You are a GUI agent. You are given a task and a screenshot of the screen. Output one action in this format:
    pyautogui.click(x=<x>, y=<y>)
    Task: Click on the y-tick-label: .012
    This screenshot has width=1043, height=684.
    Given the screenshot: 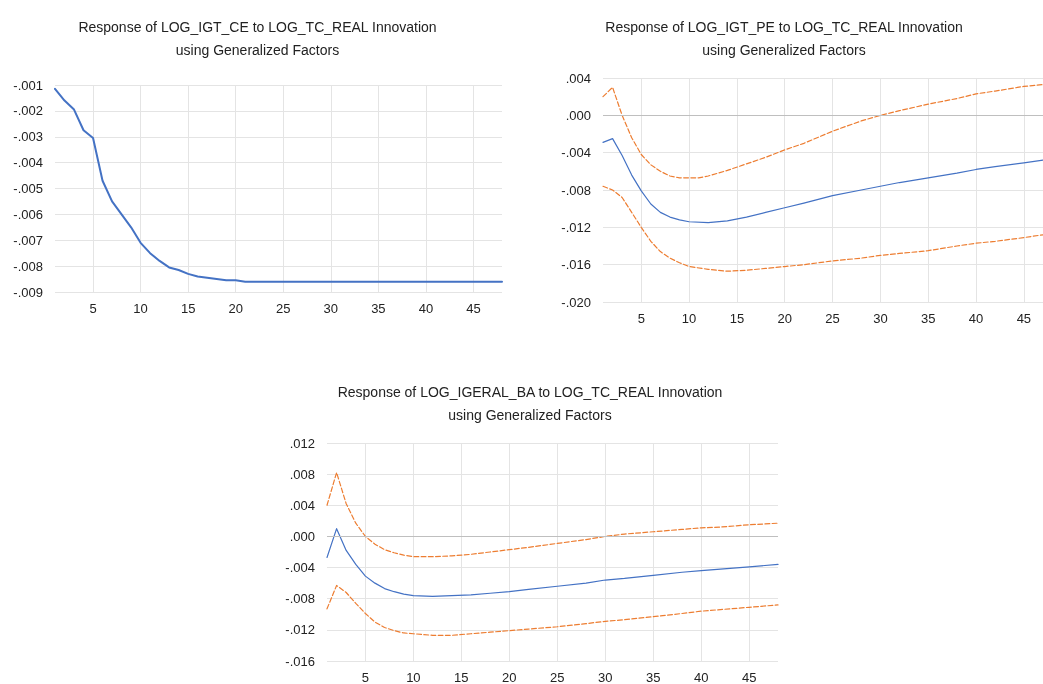 What is the action you would take?
    pyautogui.click(x=302, y=443)
    